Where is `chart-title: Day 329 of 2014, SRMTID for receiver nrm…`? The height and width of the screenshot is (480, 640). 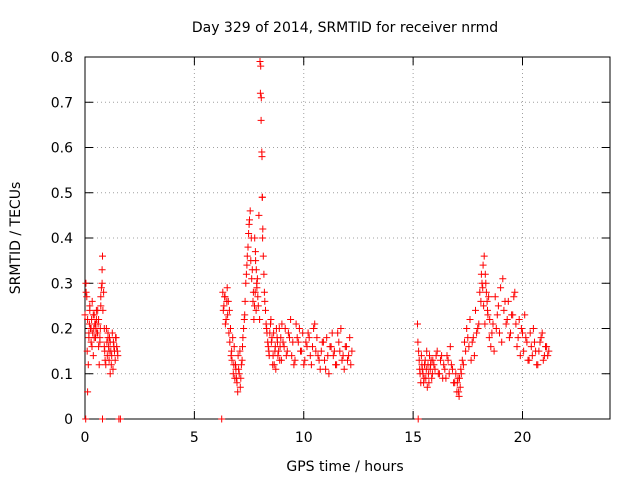 chart-title: Day 329 of 2014, SRMTID for receiver nrm… is located at coordinates (345, 28).